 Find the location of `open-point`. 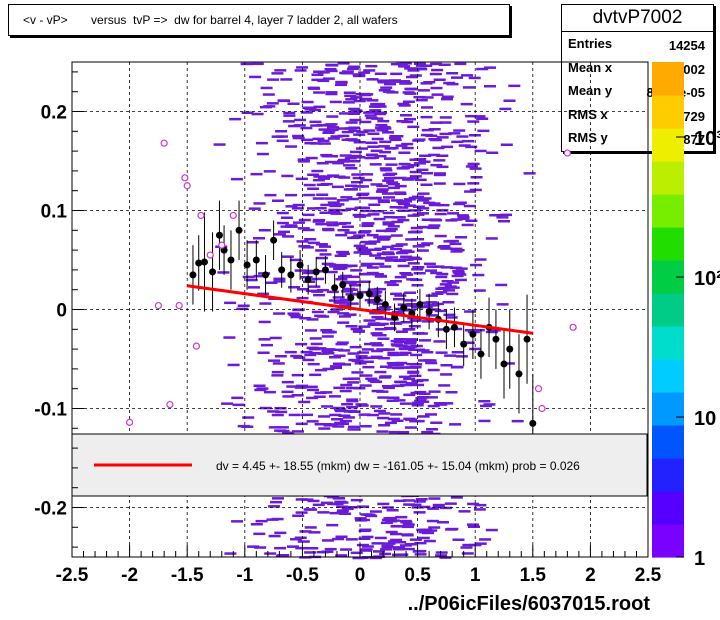

open-point is located at coordinates (573, 327).